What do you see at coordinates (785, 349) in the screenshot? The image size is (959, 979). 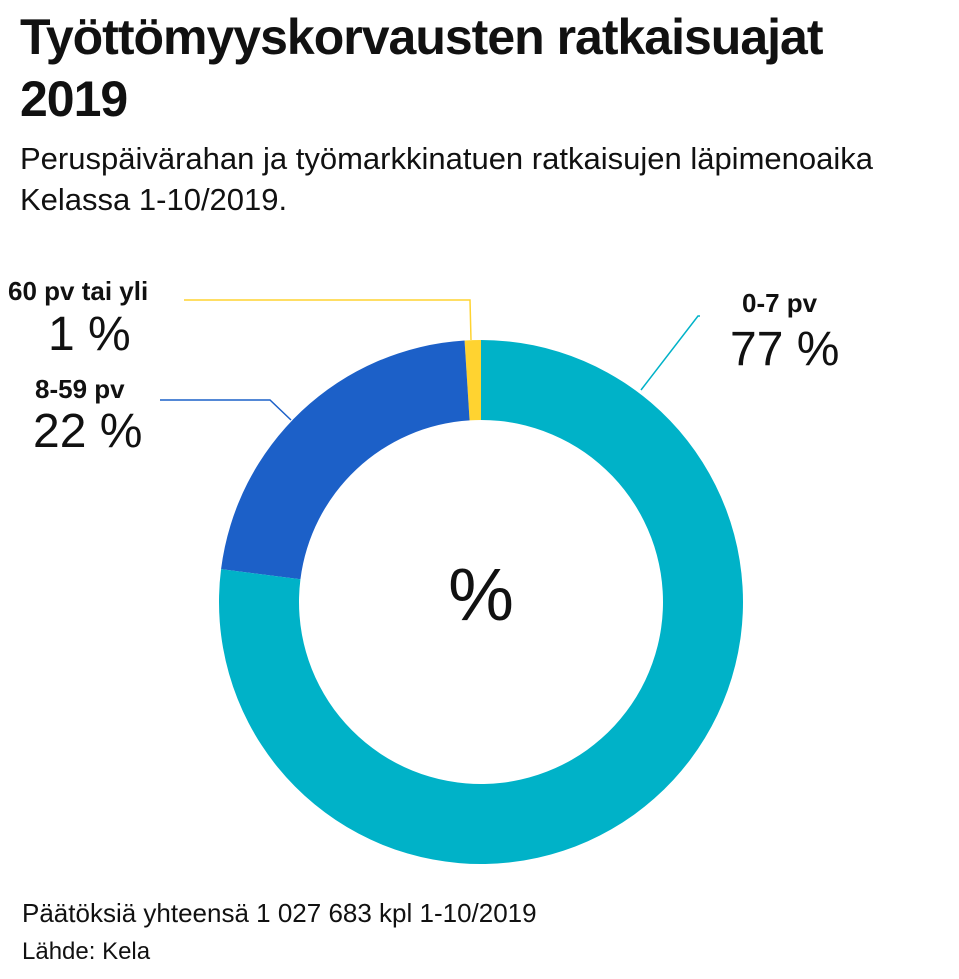 I see `slice-value-0-7: 77 %` at bounding box center [785, 349].